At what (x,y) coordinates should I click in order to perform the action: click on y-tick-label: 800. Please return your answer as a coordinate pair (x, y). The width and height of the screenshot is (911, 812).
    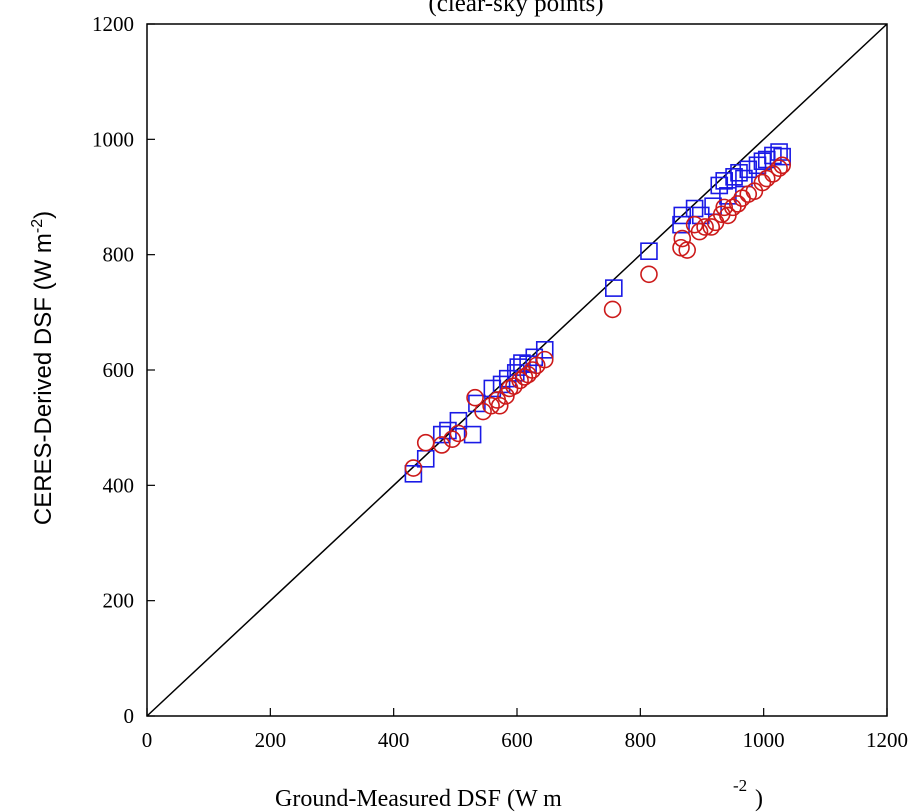
    Looking at the image, I should click on (119, 255).